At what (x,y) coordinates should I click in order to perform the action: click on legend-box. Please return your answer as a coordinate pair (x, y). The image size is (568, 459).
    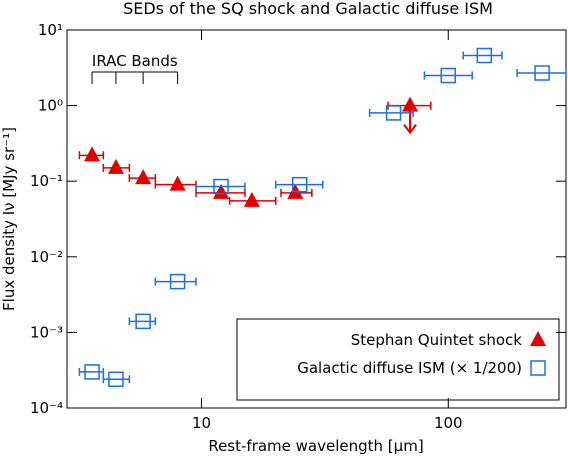
    Looking at the image, I should click on (398, 359).